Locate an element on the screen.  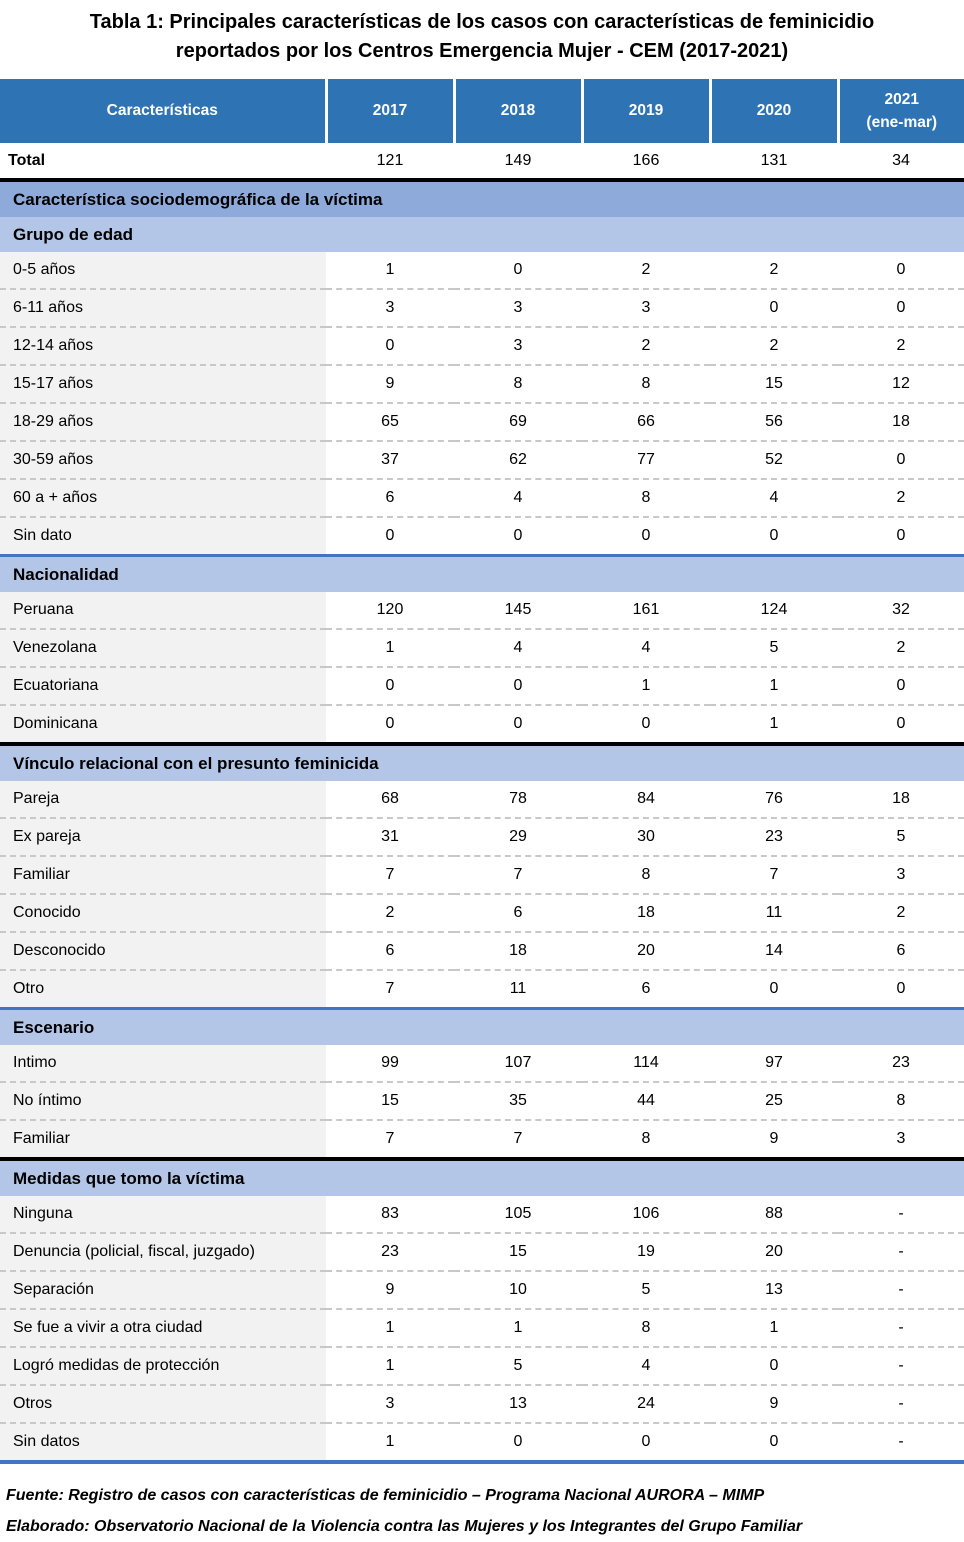
value-cell: 30 is located at coordinates (646, 837).